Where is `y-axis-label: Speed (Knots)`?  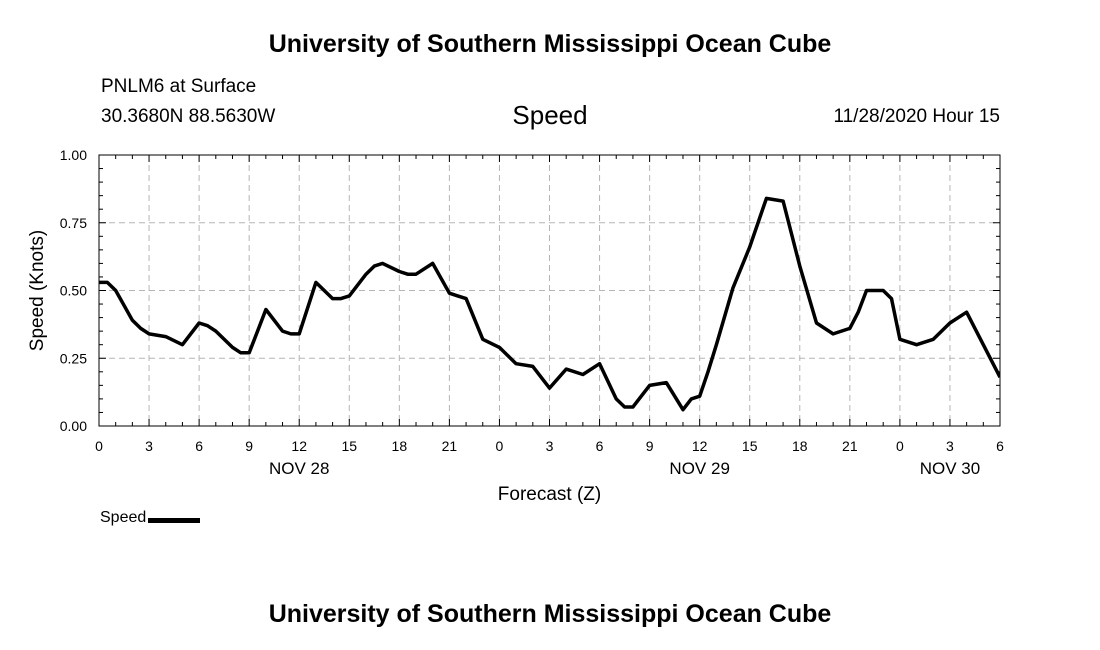
y-axis-label: Speed (Knots) is located at coordinates (37, 290).